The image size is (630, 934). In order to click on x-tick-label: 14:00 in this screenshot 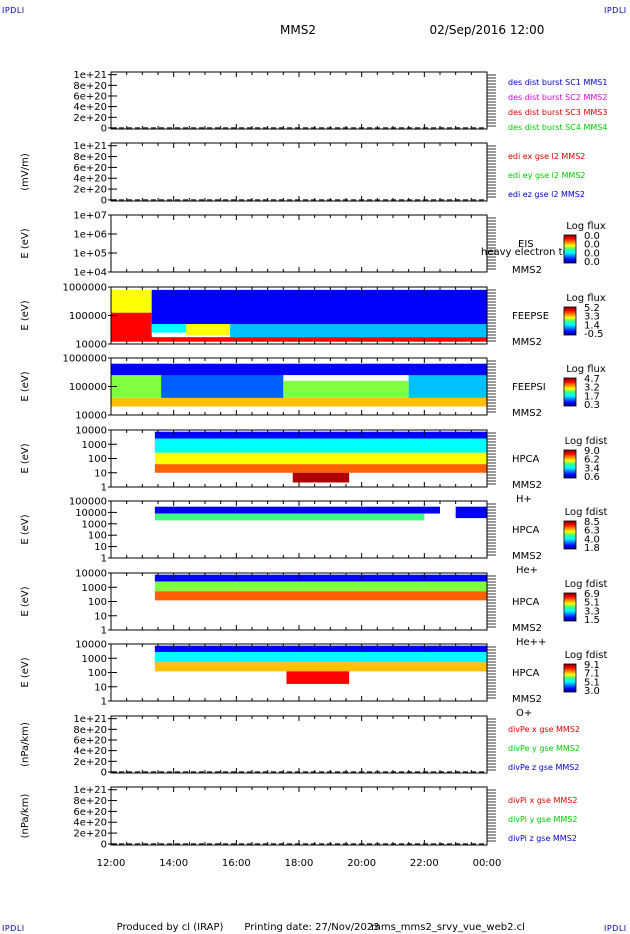, I will do `click(173, 863)`.